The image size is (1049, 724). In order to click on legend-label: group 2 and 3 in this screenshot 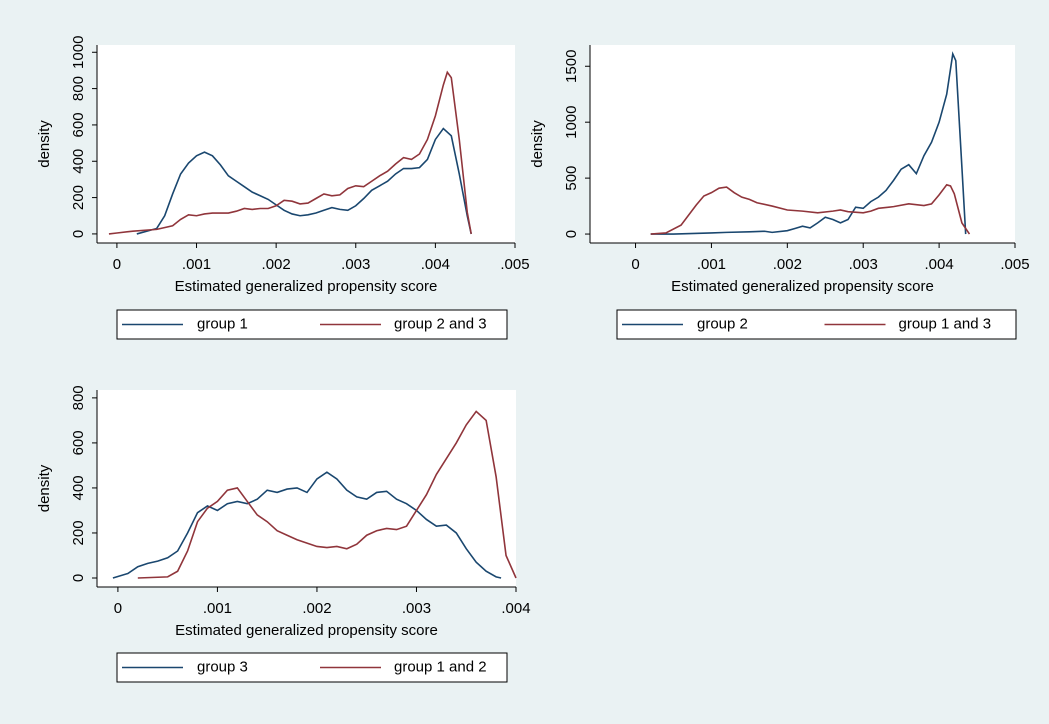, I will do `click(440, 323)`.